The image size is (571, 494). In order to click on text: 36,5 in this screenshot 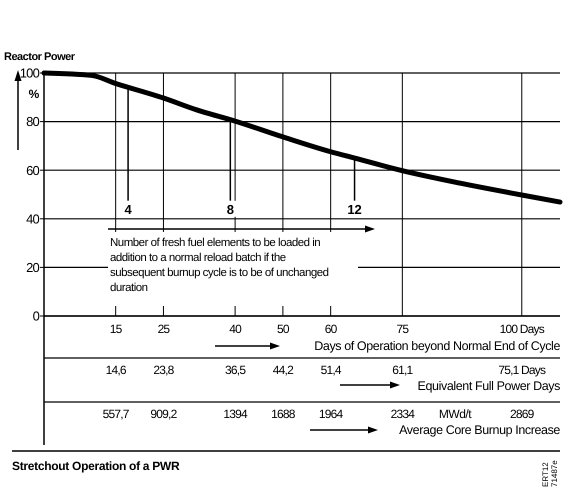, I will do `click(235, 370)`.